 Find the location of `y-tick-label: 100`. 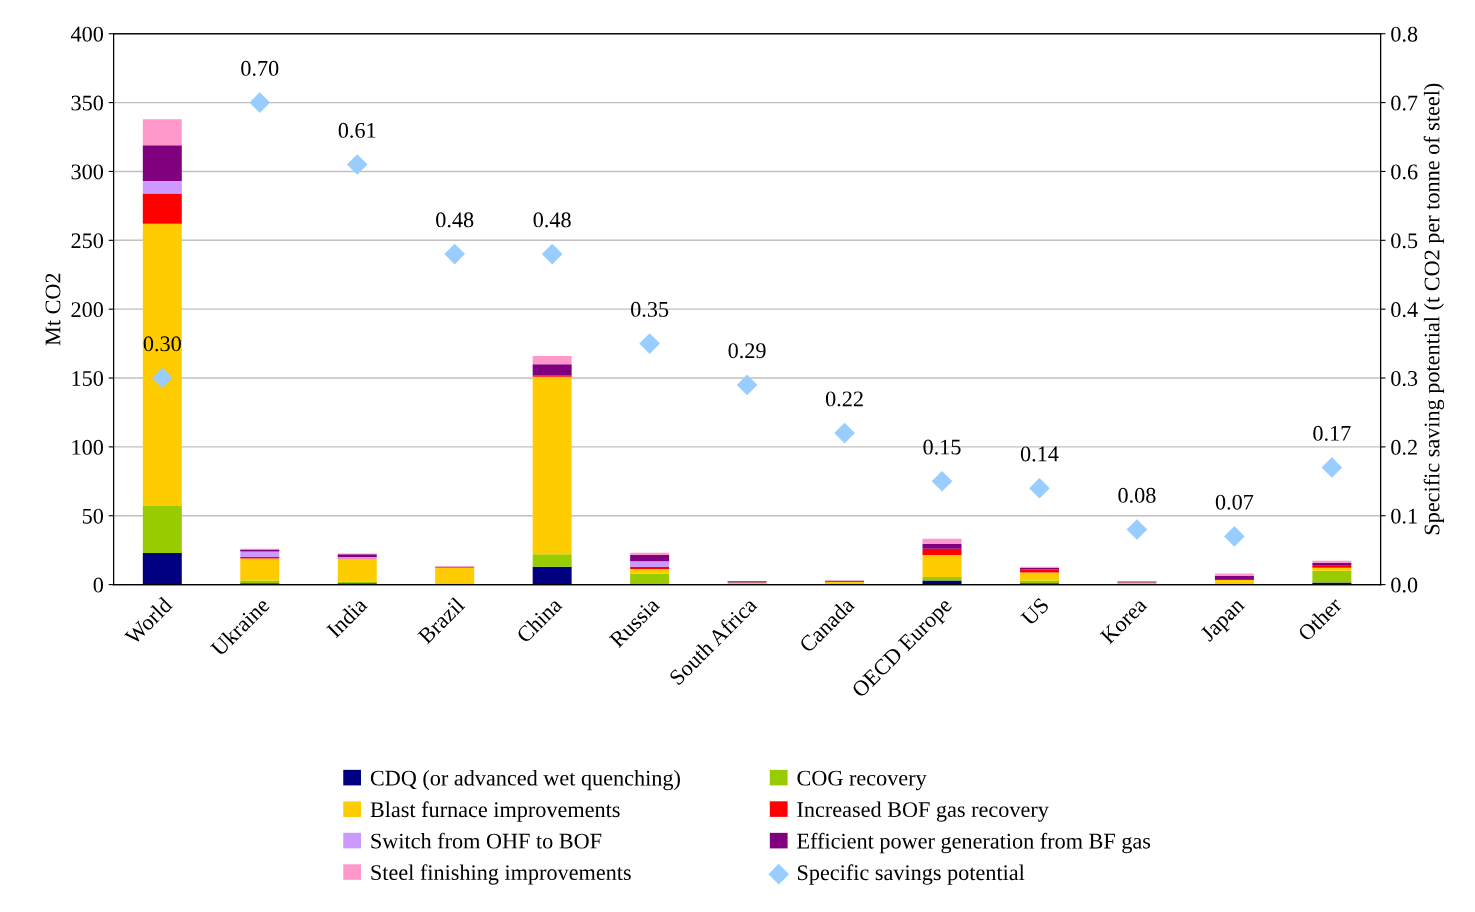

y-tick-label: 100 is located at coordinates (88, 447).